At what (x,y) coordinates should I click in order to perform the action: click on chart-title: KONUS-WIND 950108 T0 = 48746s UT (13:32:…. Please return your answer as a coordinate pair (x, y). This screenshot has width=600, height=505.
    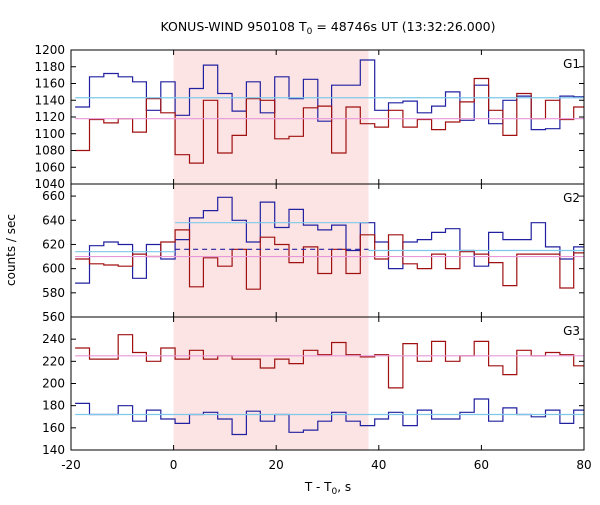
    Looking at the image, I should click on (327, 28).